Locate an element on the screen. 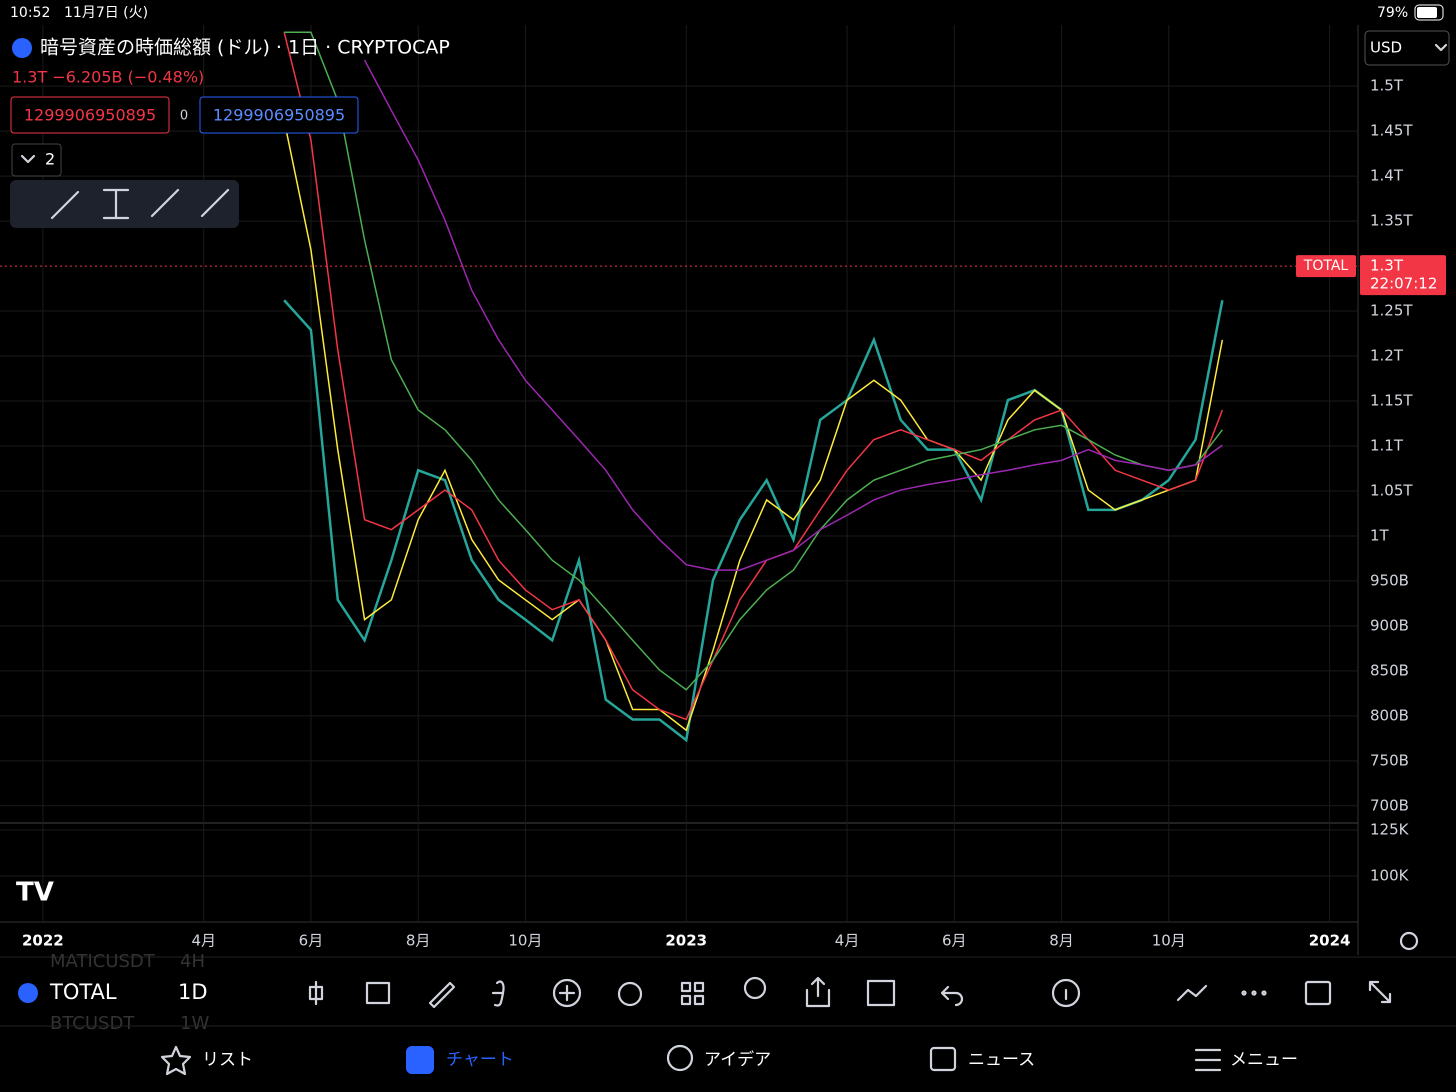 This screenshot has width=1456, height=1092. tab-label: メニュー is located at coordinates (1264, 1060).